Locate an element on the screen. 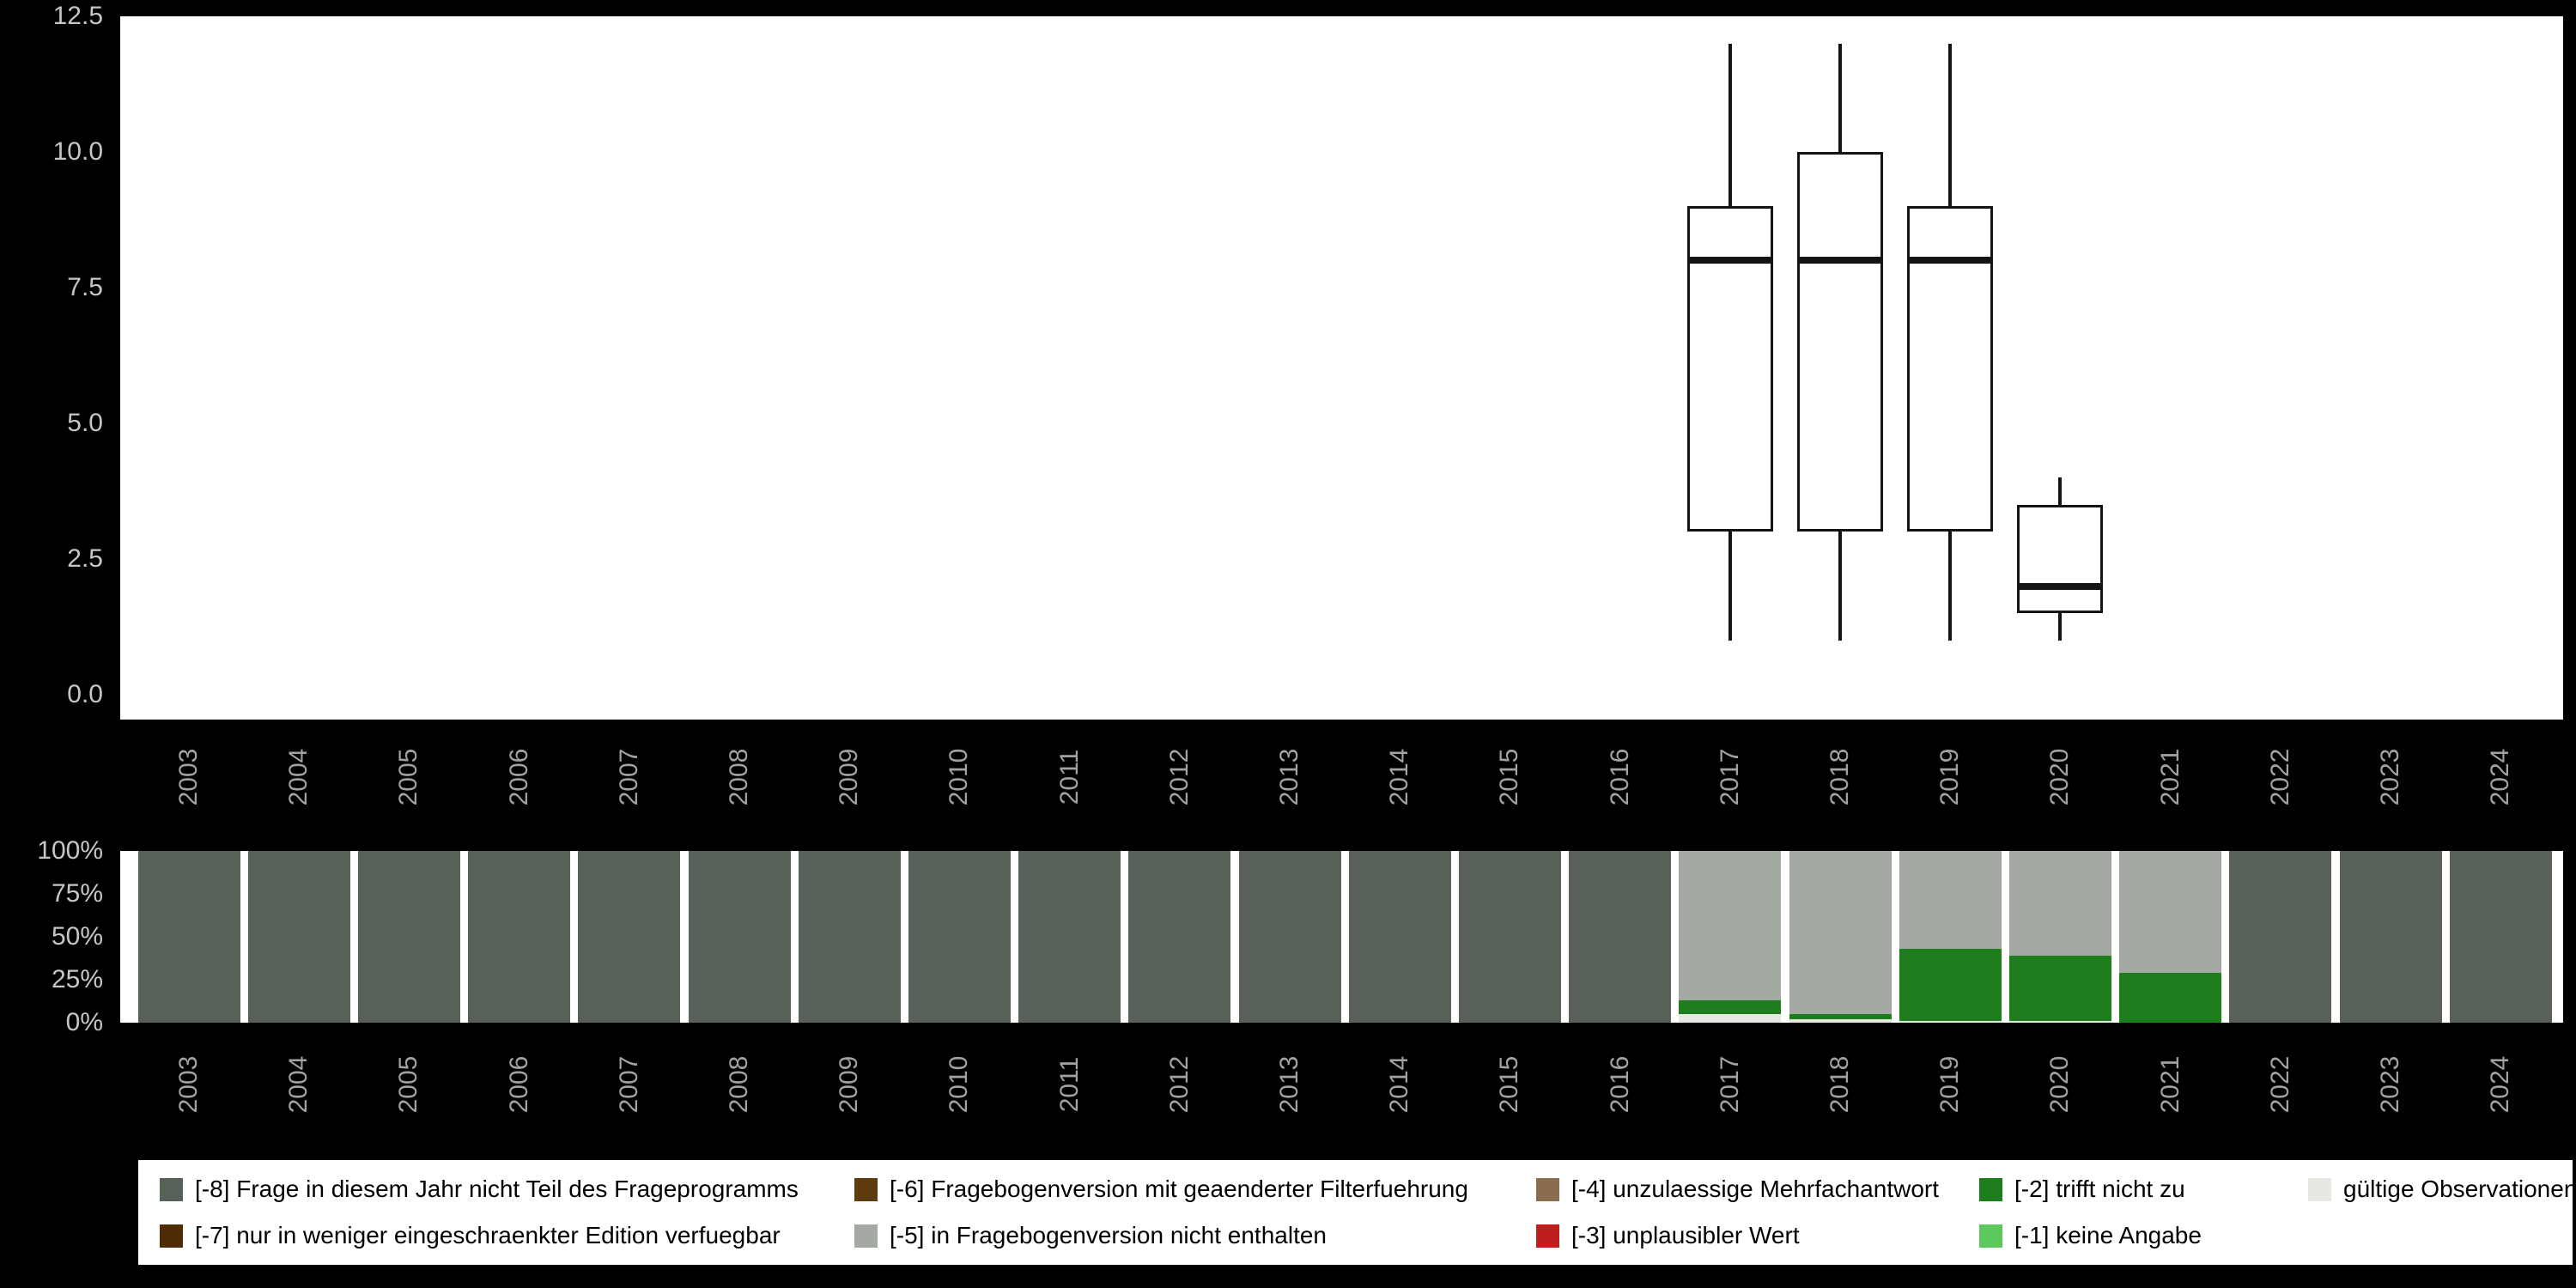 The width and height of the screenshot is (2576, 1288). bar-segment-2022-neg8 is located at coordinates (2280, 937).